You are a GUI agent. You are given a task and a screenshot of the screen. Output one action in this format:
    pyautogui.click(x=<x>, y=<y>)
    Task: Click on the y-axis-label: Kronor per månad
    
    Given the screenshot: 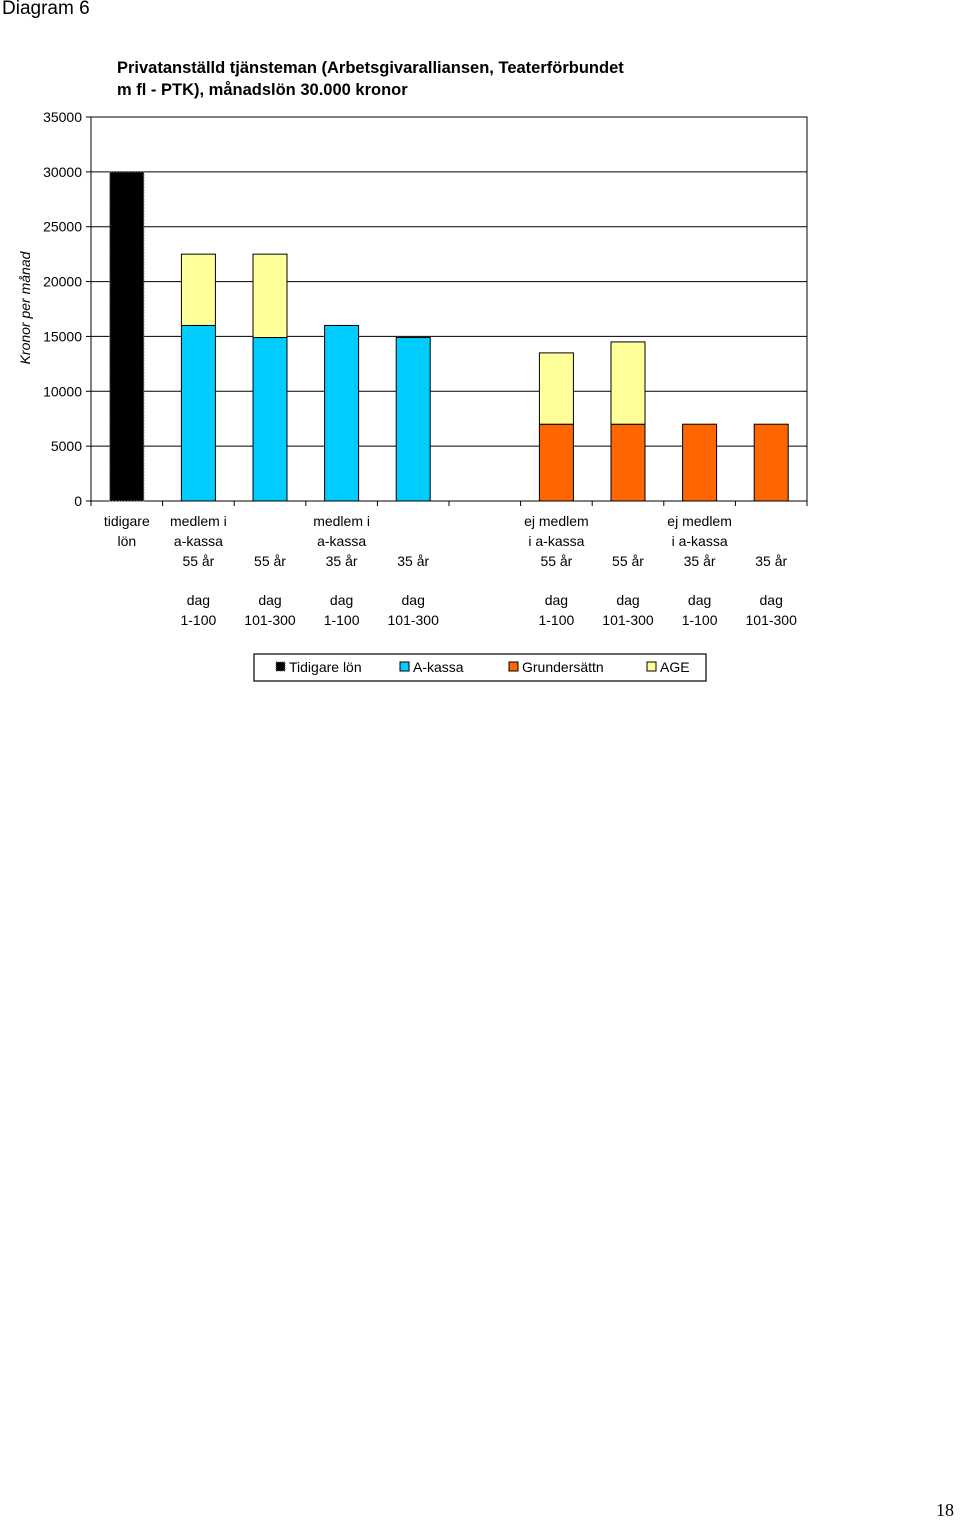 What is the action you would take?
    pyautogui.click(x=25, y=307)
    